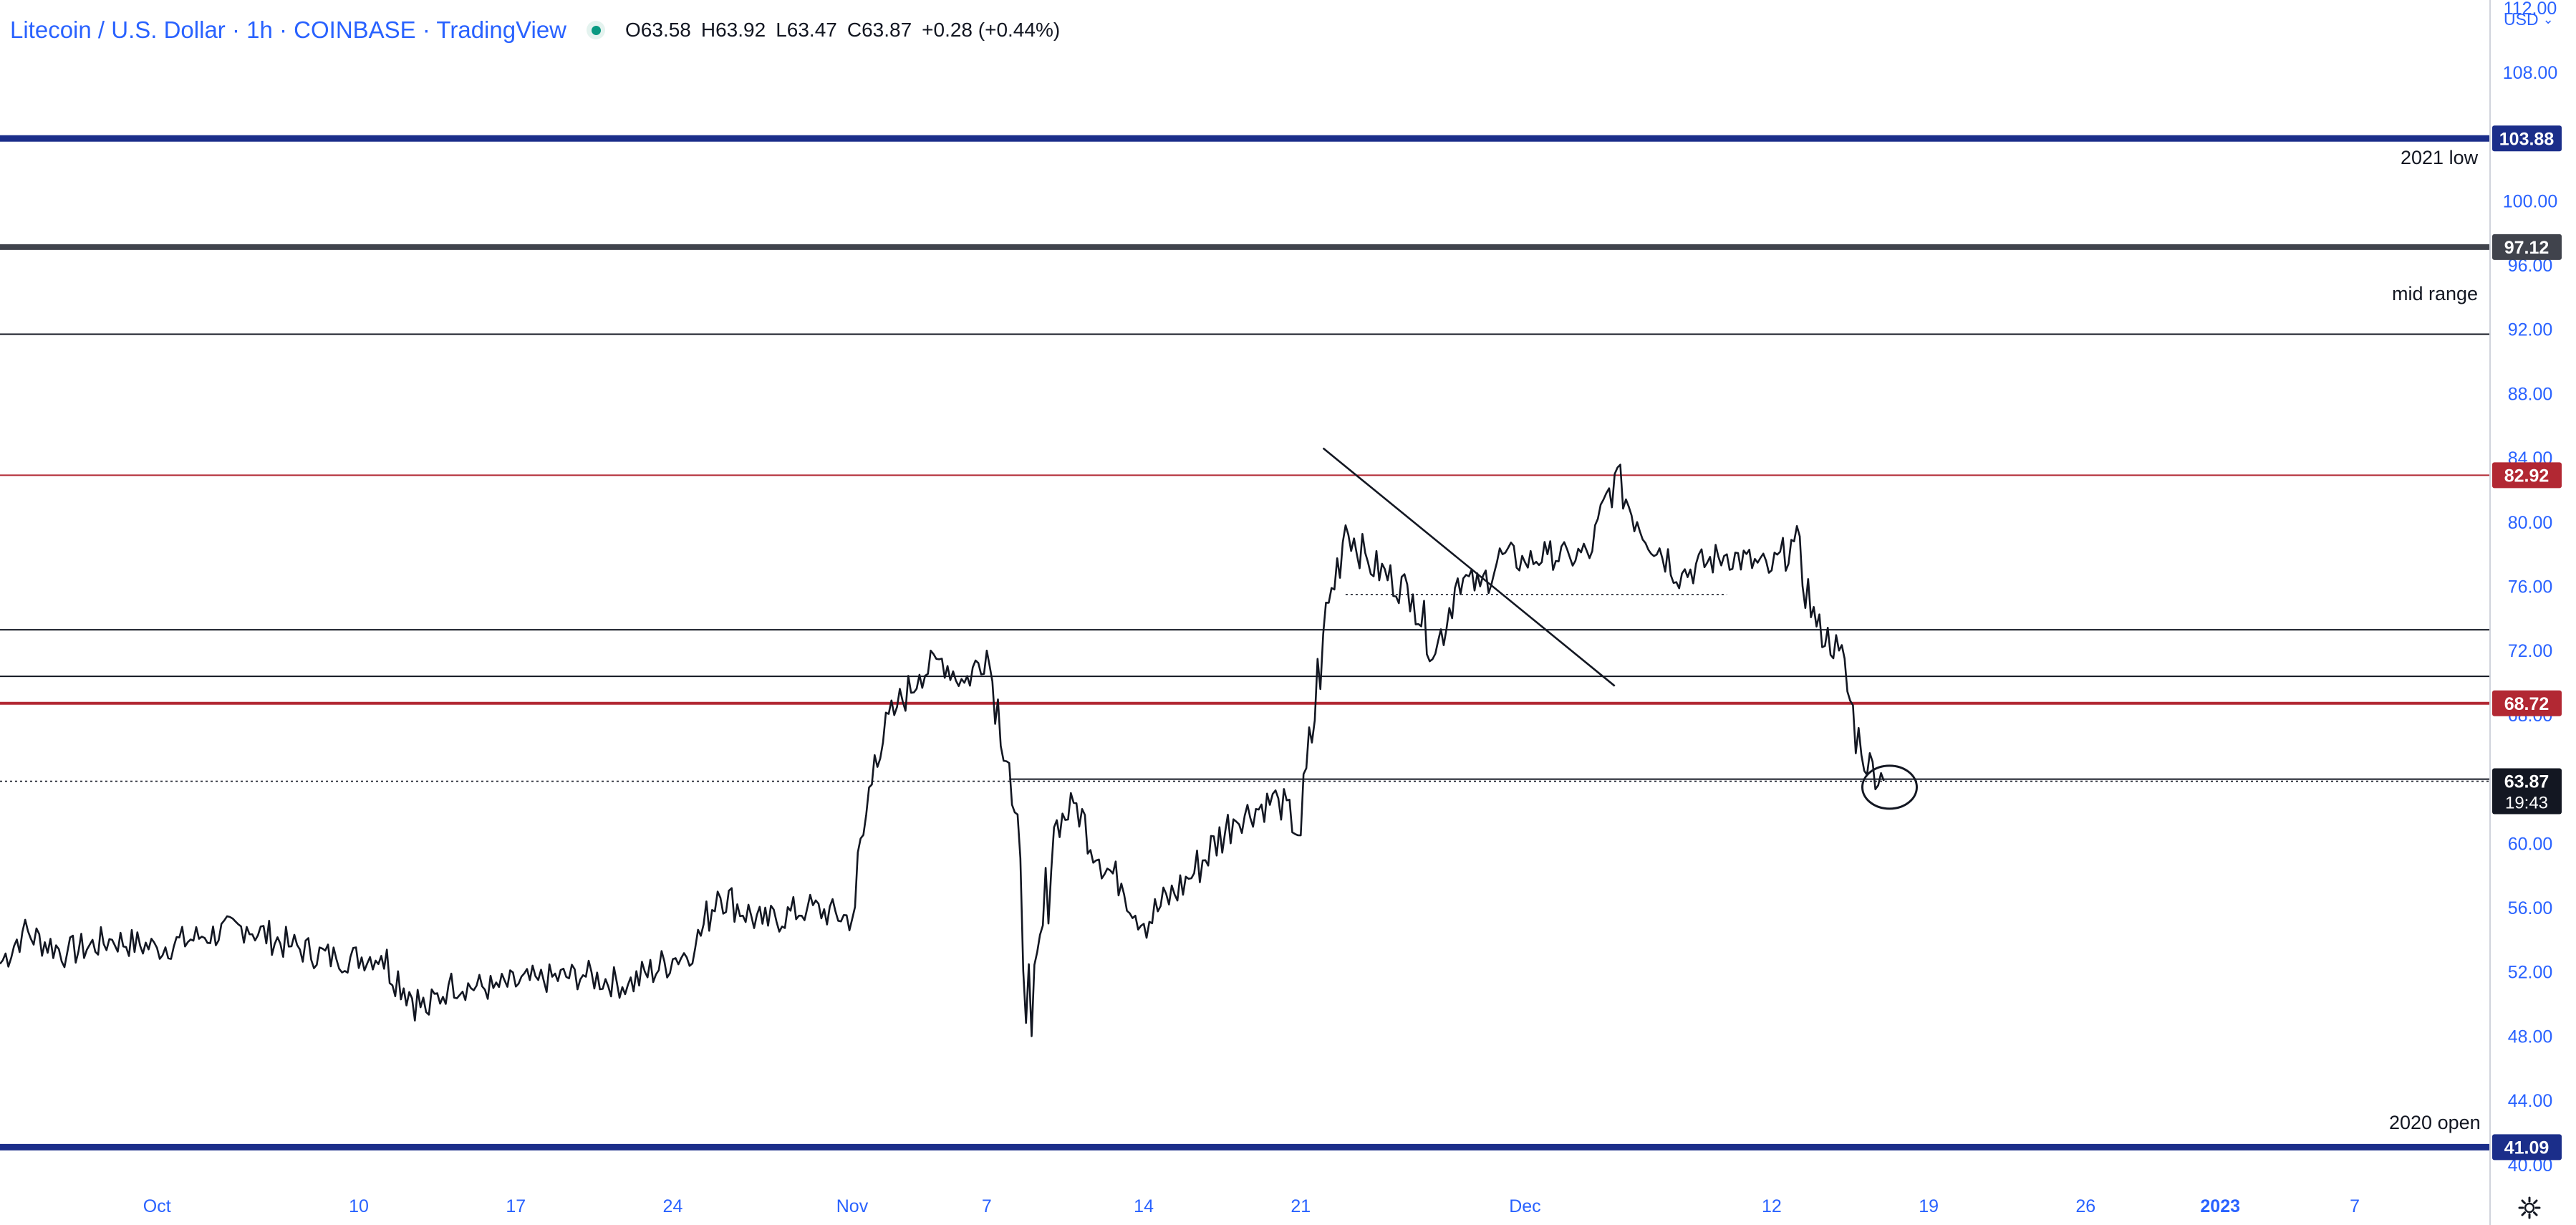 The height and width of the screenshot is (1225, 2576). Describe the element at coordinates (359, 1206) in the screenshot. I see `x-tick-label-1: 10` at that location.